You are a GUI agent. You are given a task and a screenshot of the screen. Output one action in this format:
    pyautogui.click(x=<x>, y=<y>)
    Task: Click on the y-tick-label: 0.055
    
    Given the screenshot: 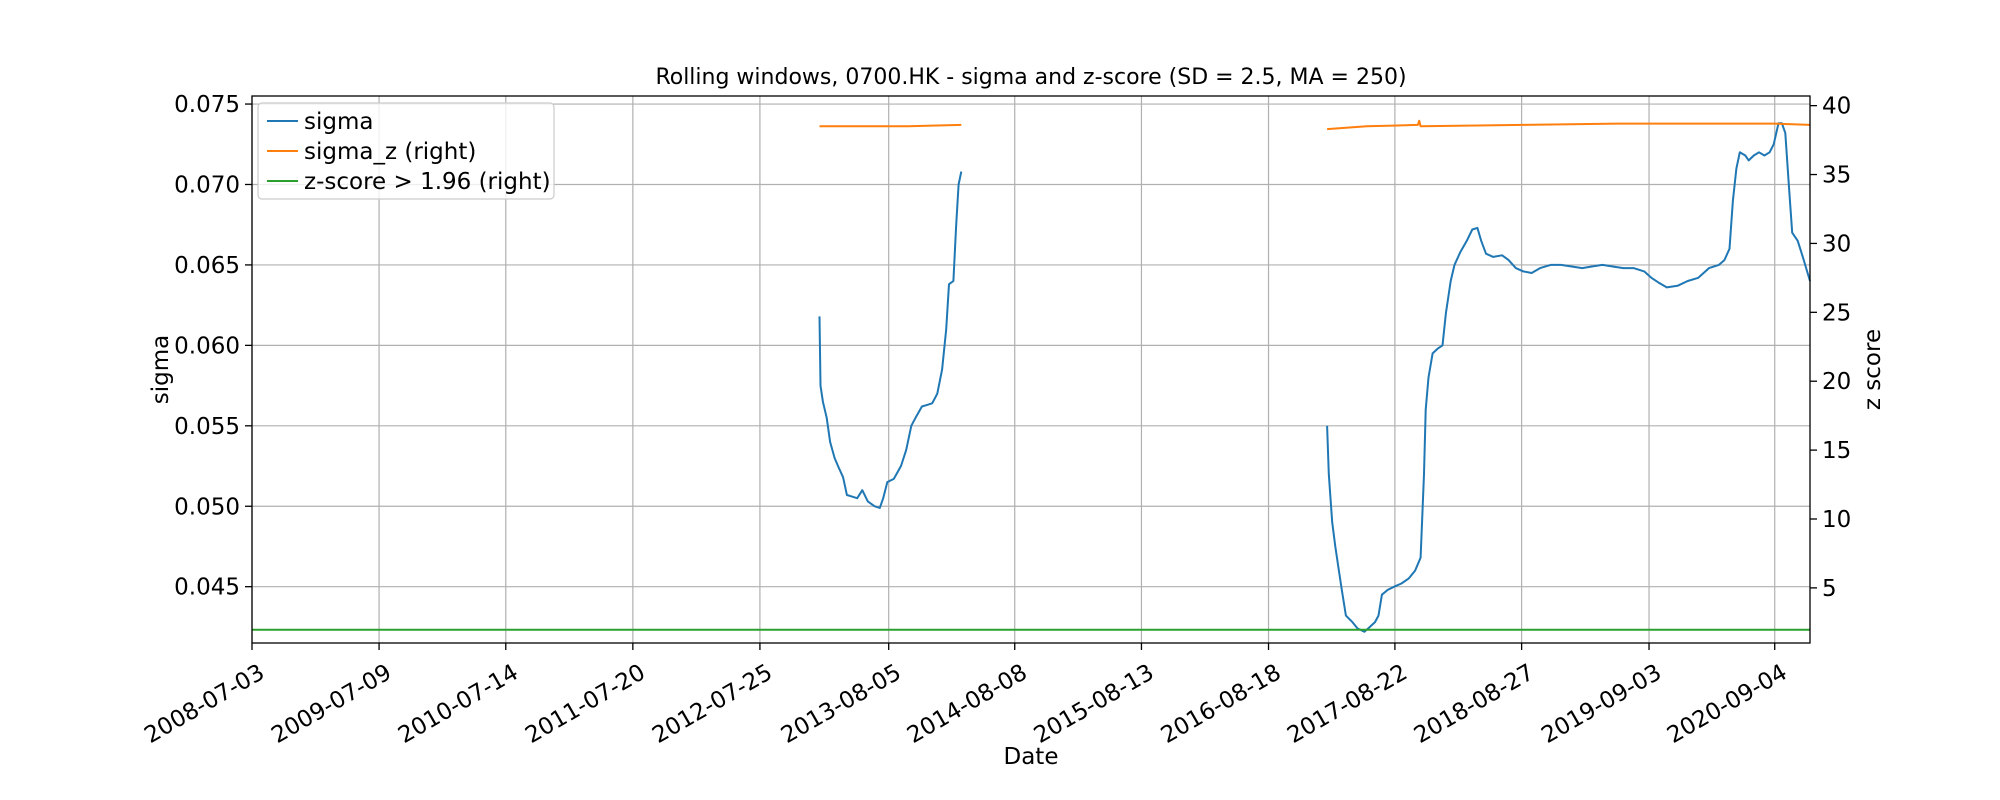 What is the action you would take?
    pyautogui.click(x=207, y=427)
    